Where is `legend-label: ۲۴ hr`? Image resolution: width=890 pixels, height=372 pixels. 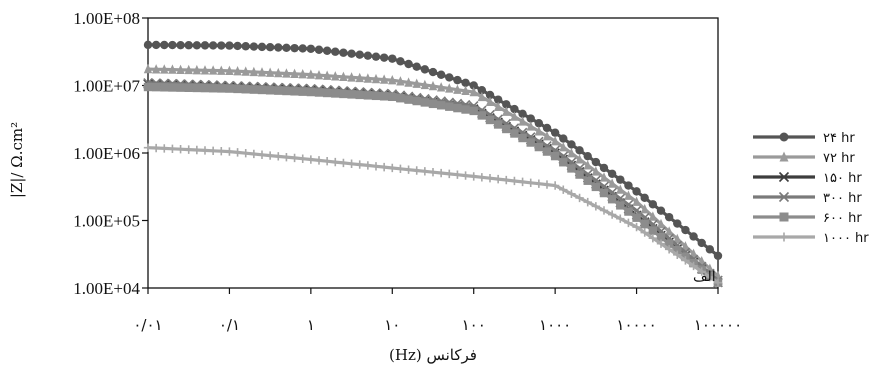 legend-label: ۲۴ hr is located at coordinates (839, 138).